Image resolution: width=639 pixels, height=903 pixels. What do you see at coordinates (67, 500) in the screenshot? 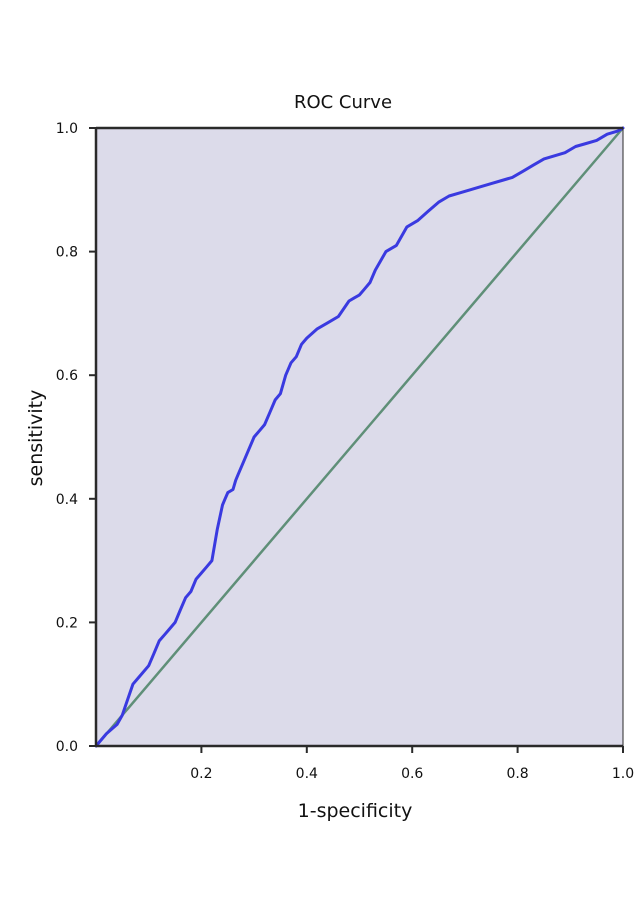
I see `y-tick-label: 0.4` at bounding box center [67, 500].